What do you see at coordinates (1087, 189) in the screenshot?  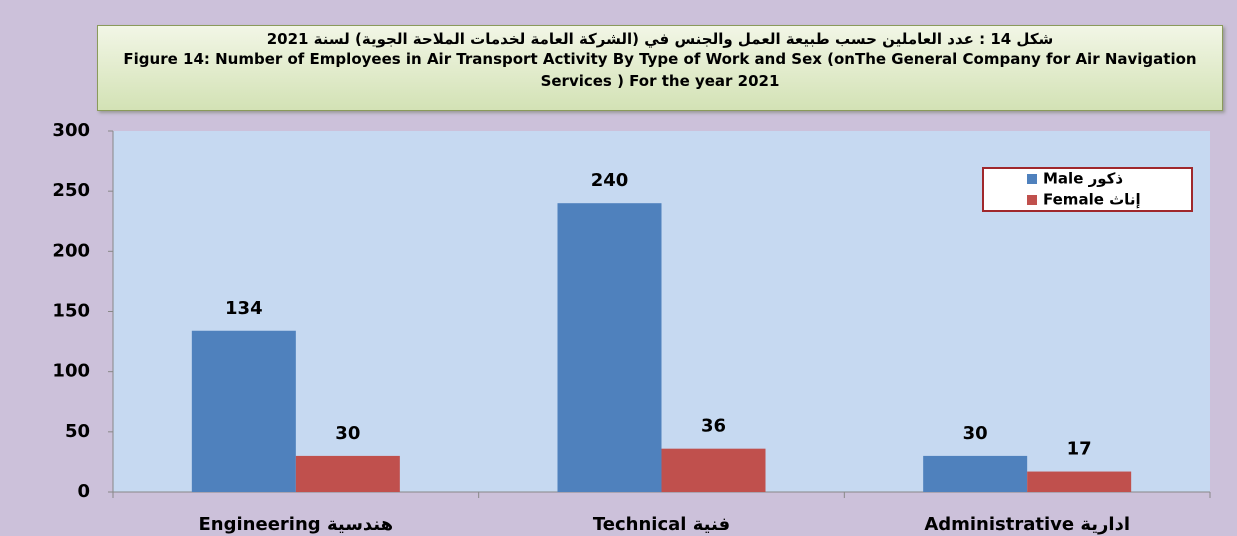 I see `legend-box` at bounding box center [1087, 189].